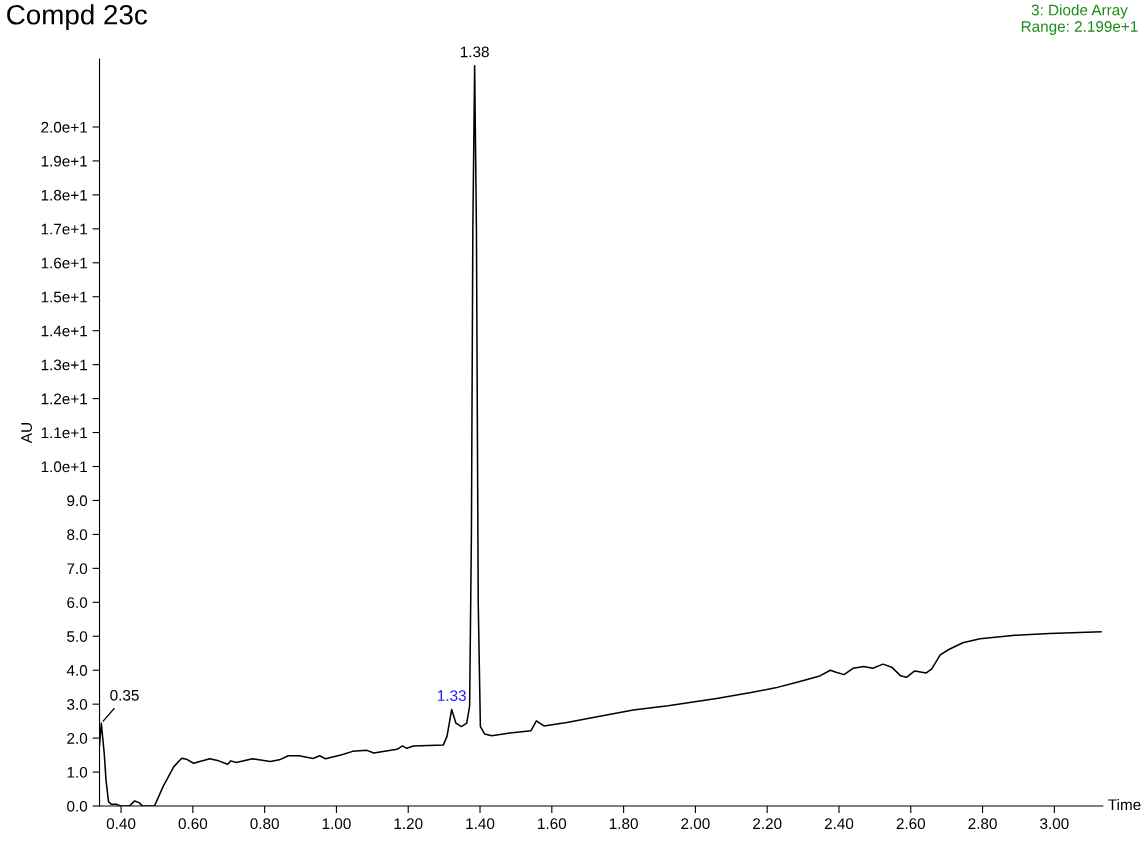  What do you see at coordinates (64, 399) in the screenshot?
I see `y-tick-label: 1.2e+1` at bounding box center [64, 399].